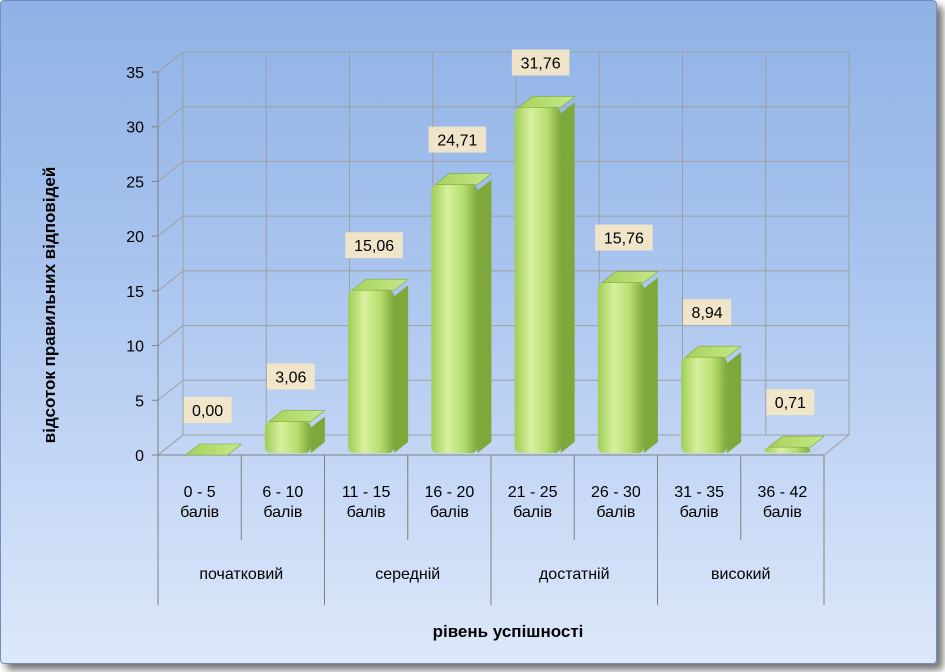  Describe the element at coordinates (139, 401) in the screenshot. I see `y-tick-label: 5` at that location.